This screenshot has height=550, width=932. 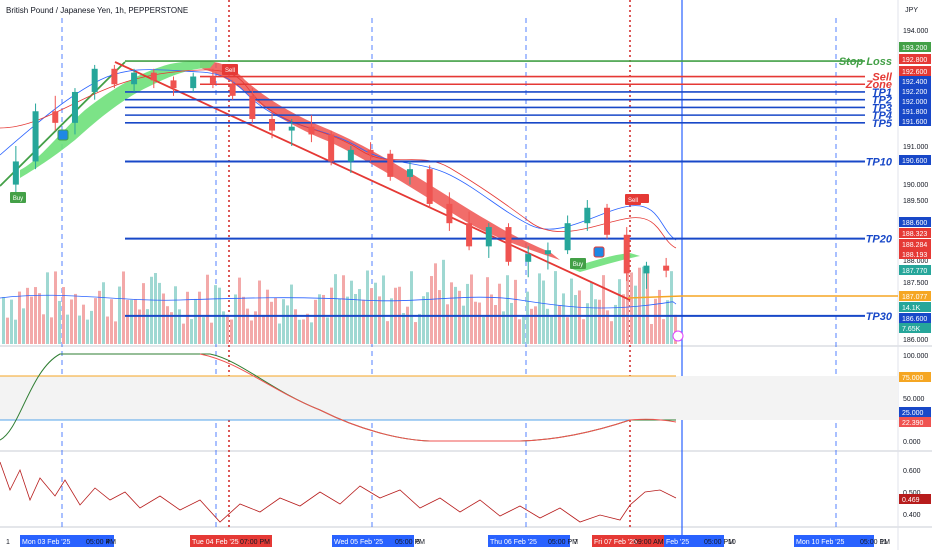 I want to click on price-axis-tick: 187.500, so click(x=915, y=283).